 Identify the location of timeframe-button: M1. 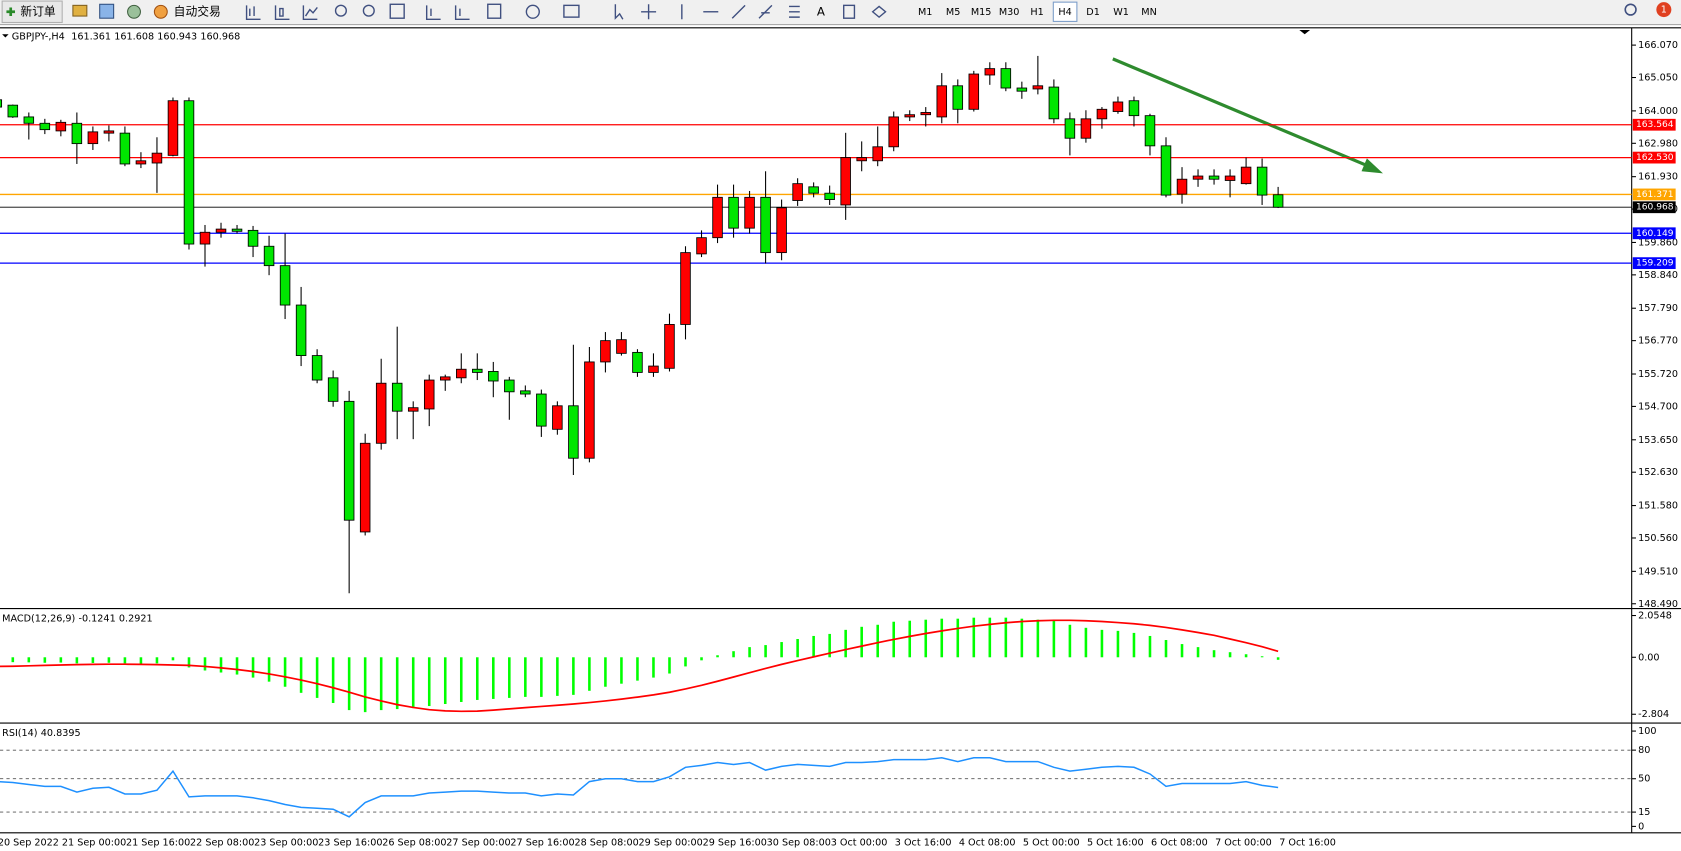
(925, 12).